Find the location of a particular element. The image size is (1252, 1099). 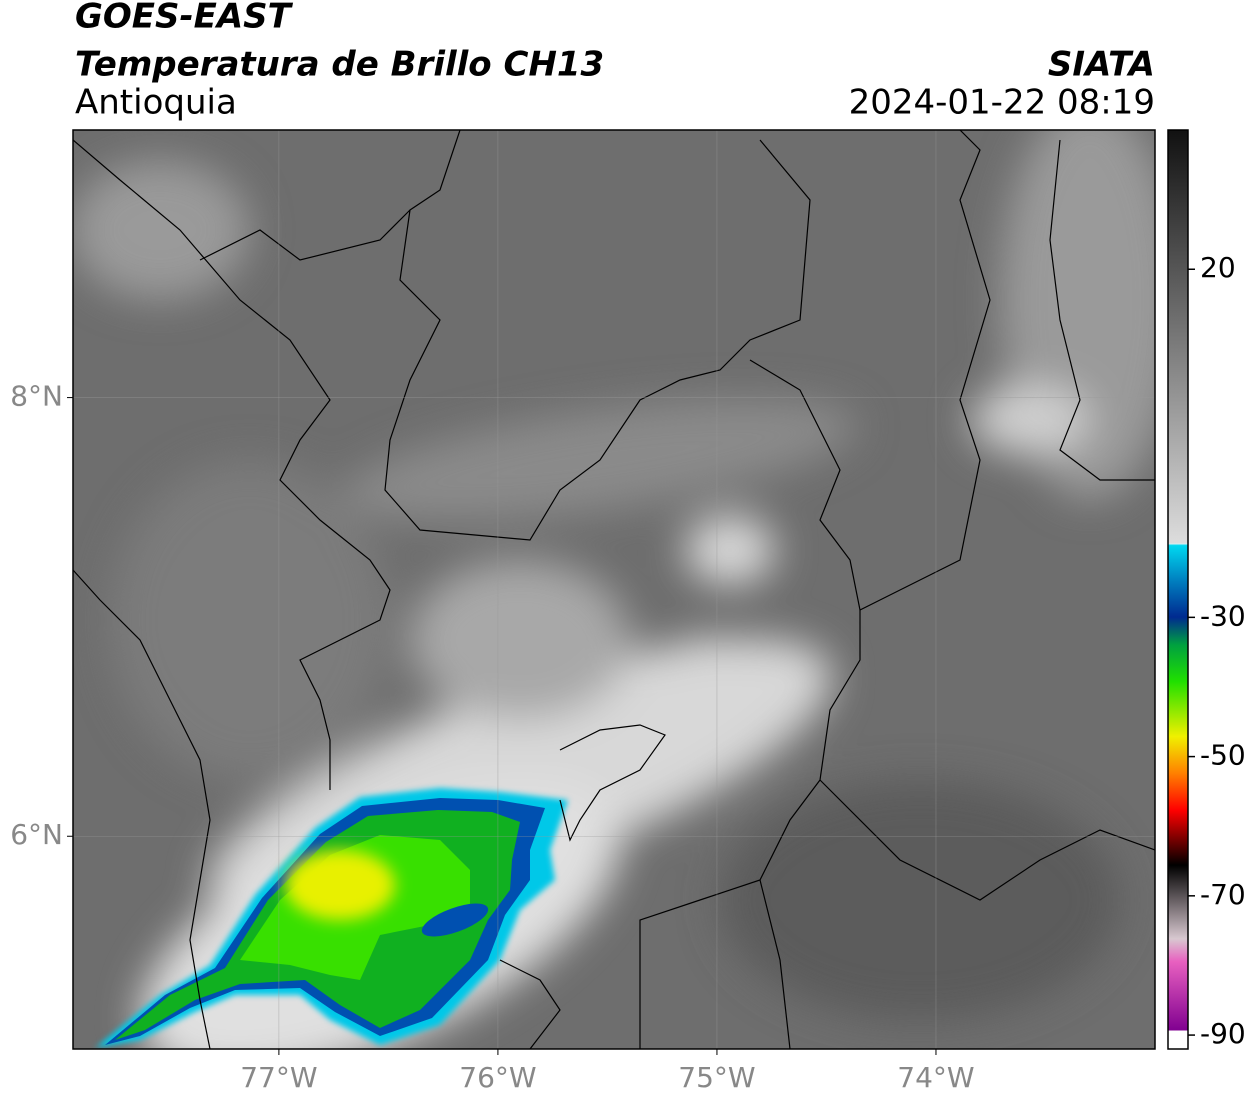

datetime: 2024-01-22 08:19 is located at coordinates (1002, 103).